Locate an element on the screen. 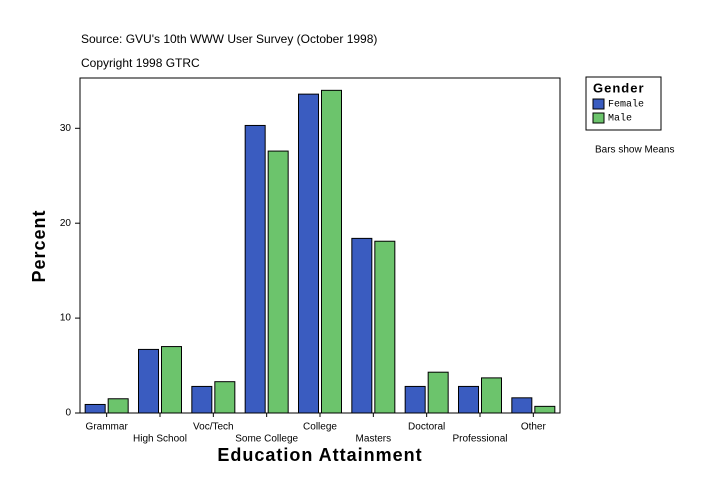 The height and width of the screenshot is (502, 724). x-tick-label: Some College is located at coordinates (266, 439).